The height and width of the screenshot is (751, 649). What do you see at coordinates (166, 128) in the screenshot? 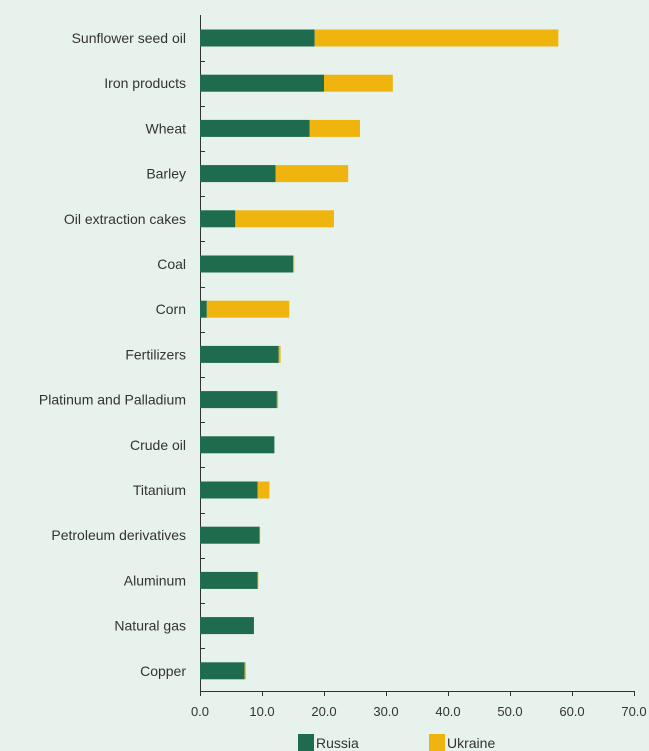
I see `category-label: Wheat` at bounding box center [166, 128].